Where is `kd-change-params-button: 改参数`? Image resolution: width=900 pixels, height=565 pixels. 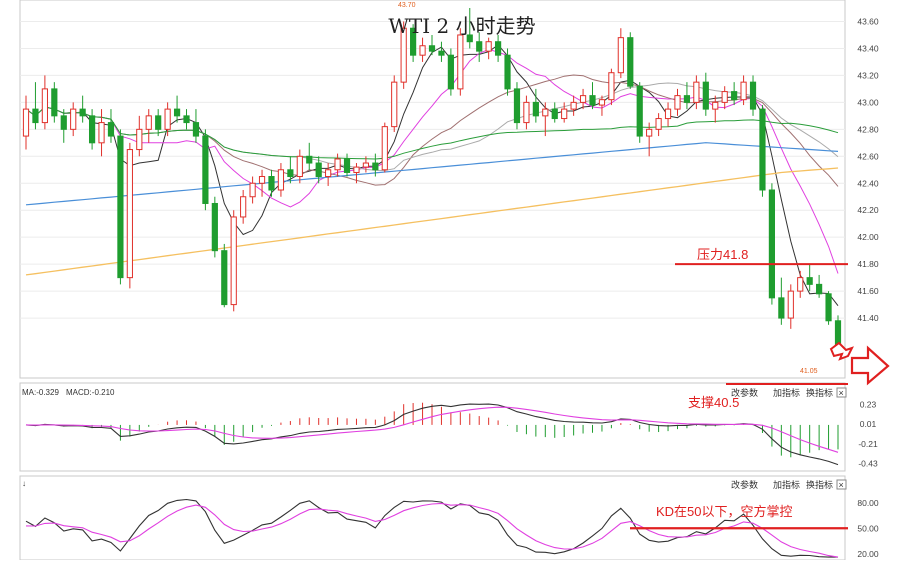
kd-change-params-button: 改参数 is located at coordinates (744, 484).